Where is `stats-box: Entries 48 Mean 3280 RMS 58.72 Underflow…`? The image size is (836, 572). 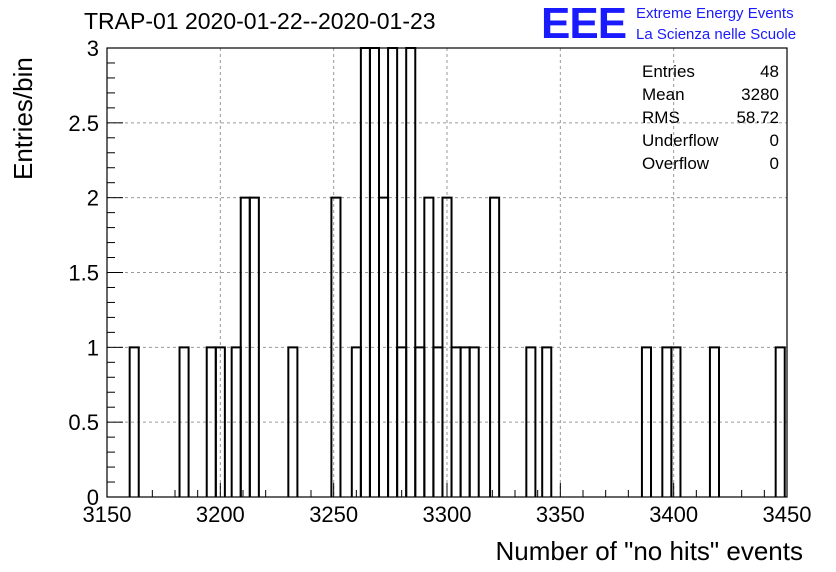
stats-box: Entries 48 Mean 3280 RMS 58.72 Underflow… is located at coordinates (710, 117).